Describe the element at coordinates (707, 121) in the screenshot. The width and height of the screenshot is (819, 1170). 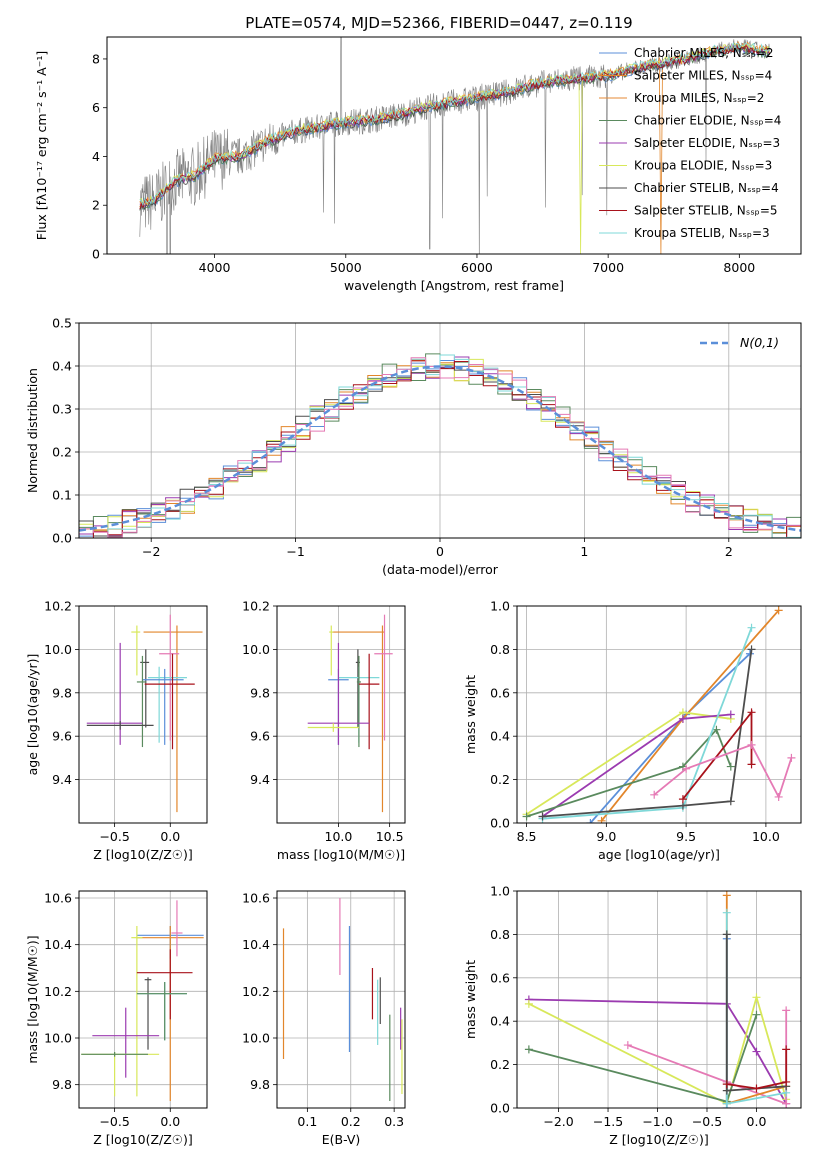
I see `legend-entry: Chabrier ELODIE, Nₛₛₚ=4` at that location.